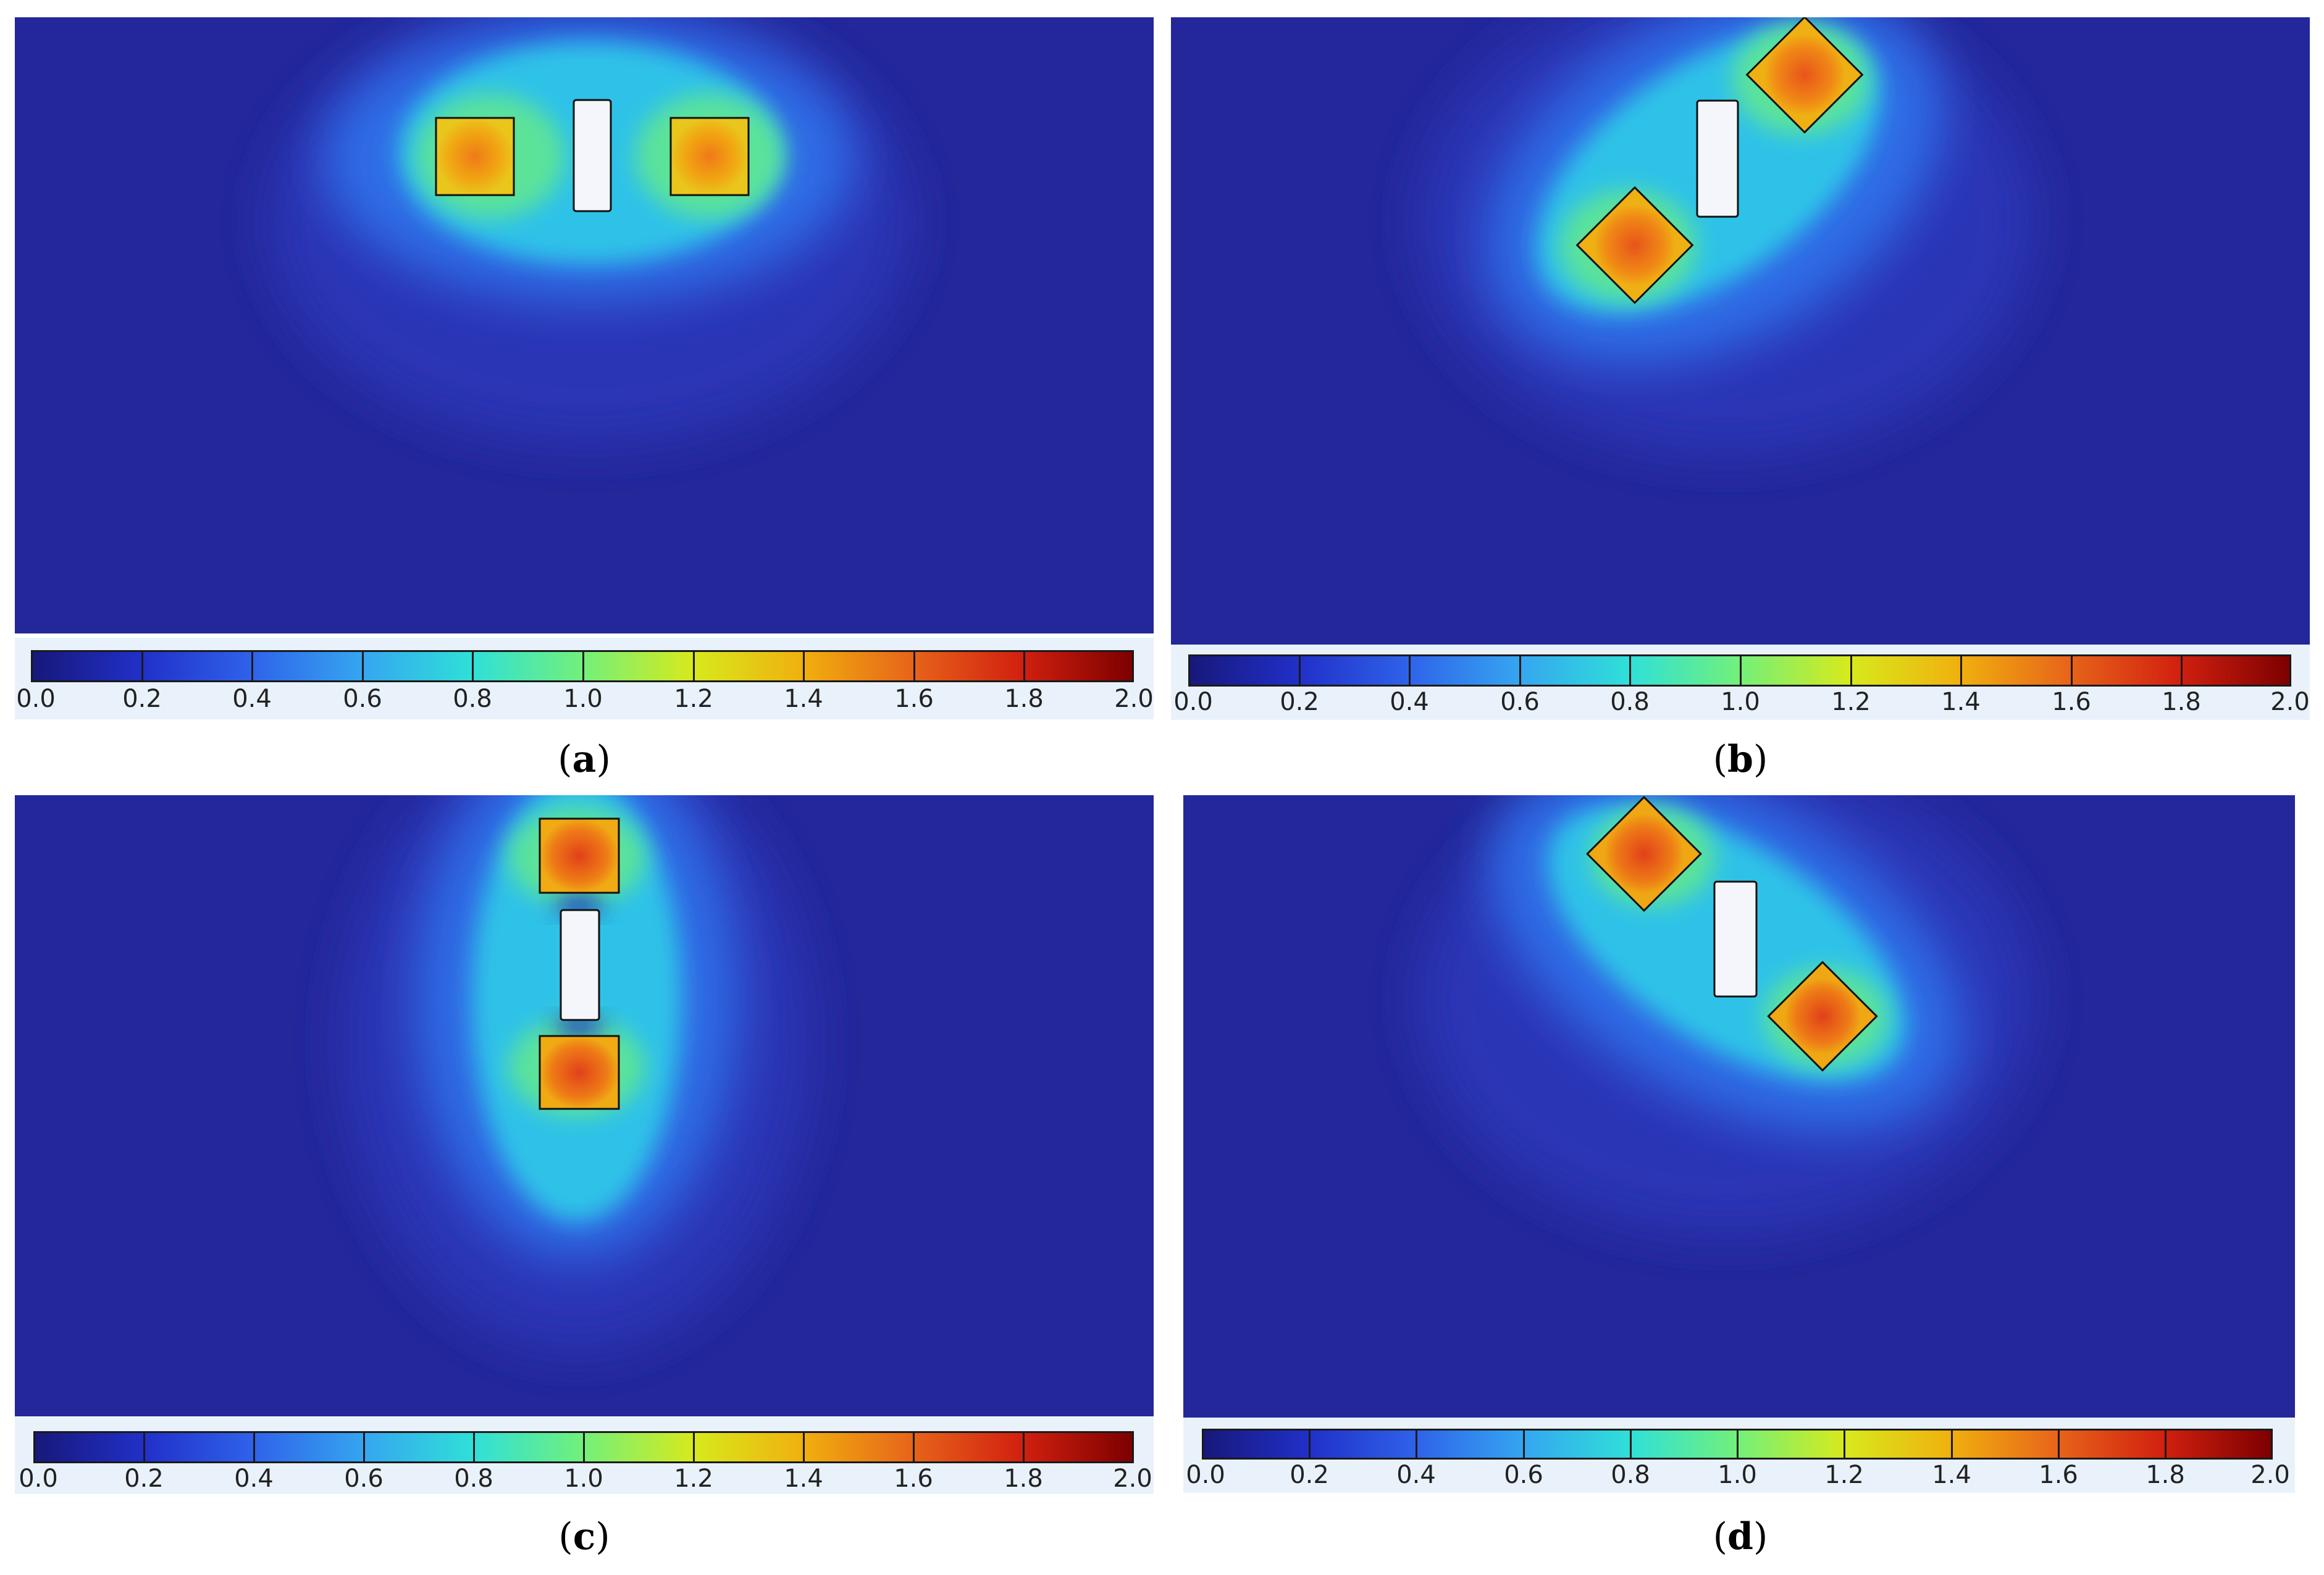 The width and height of the screenshot is (2324, 1575). I want to click on rotor-block-left, so click(475, 156).